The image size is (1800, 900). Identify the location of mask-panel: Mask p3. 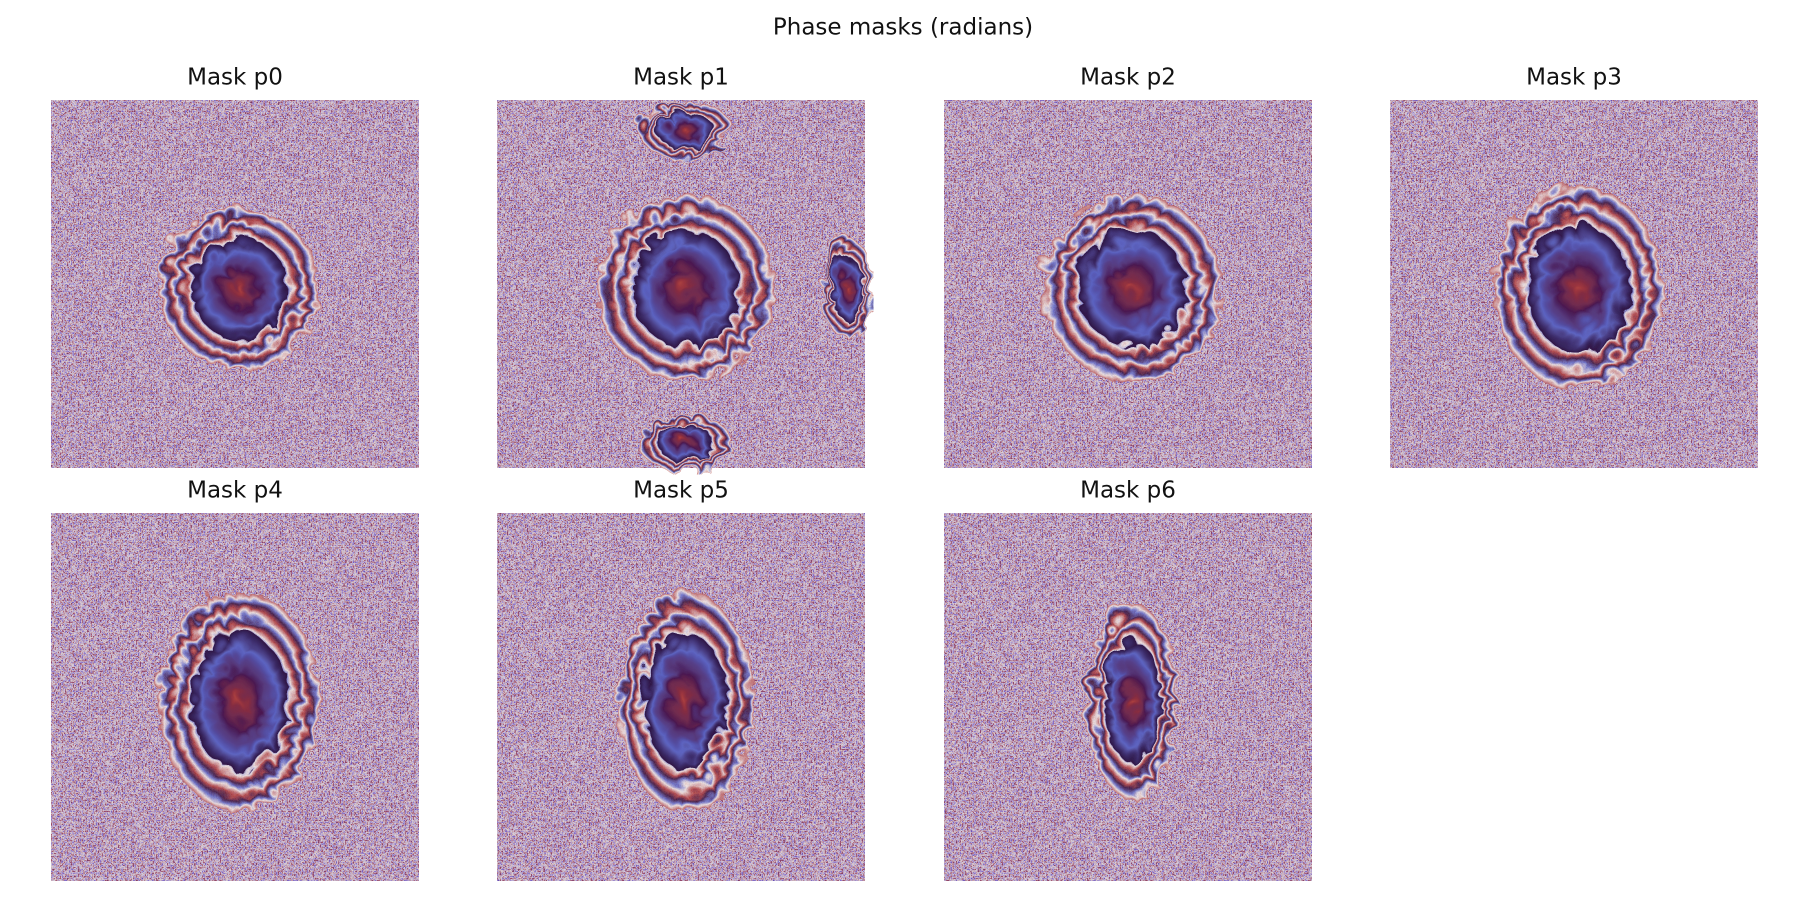
(1574, 266).